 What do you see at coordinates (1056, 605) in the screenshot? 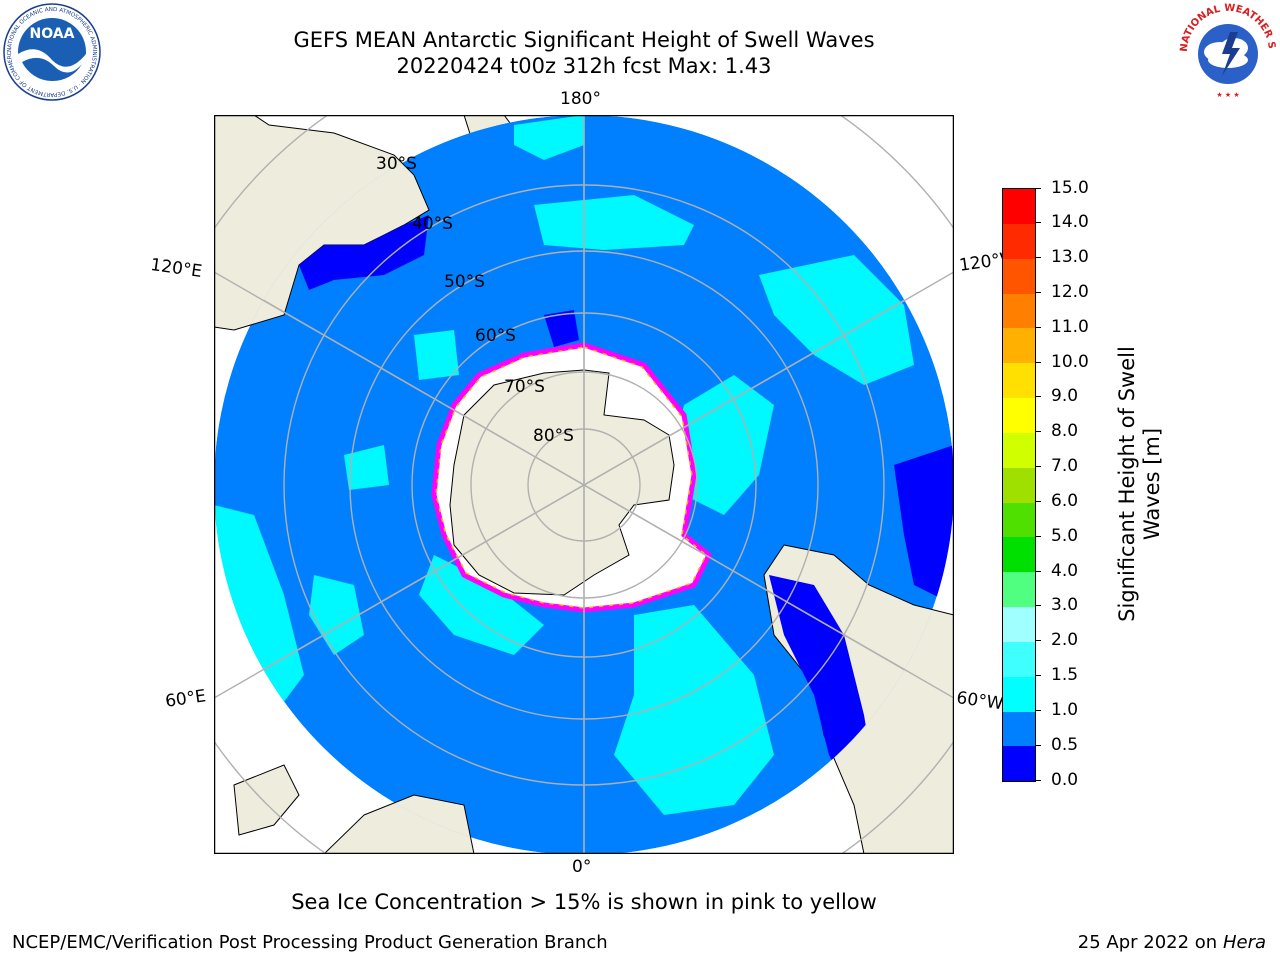
I see `colorbar-tick-label: 3.0` at bounding box center [1056, 605].